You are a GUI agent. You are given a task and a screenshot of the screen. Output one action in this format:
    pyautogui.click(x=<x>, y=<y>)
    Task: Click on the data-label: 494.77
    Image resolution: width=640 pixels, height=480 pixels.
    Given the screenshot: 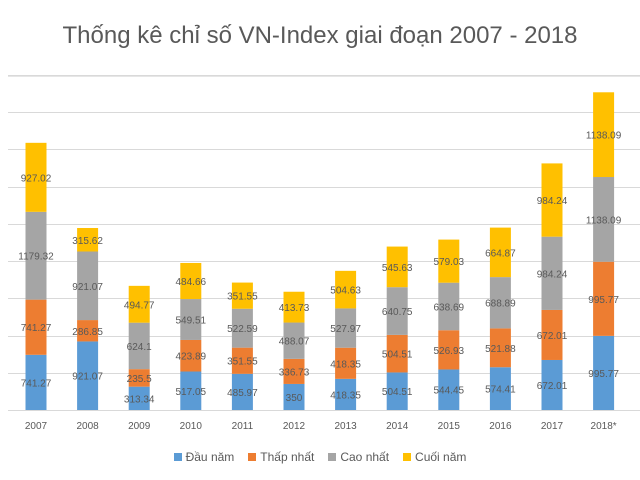 What is the action you would take?
    pyautogui.click(x=139, y=305)
    